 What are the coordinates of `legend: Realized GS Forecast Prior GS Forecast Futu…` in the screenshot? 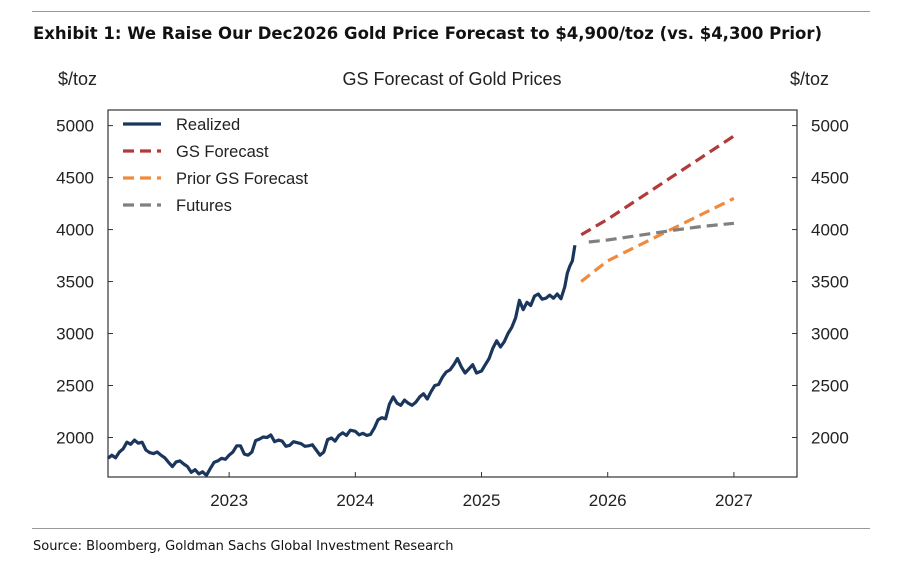 It's located at (215, 165).